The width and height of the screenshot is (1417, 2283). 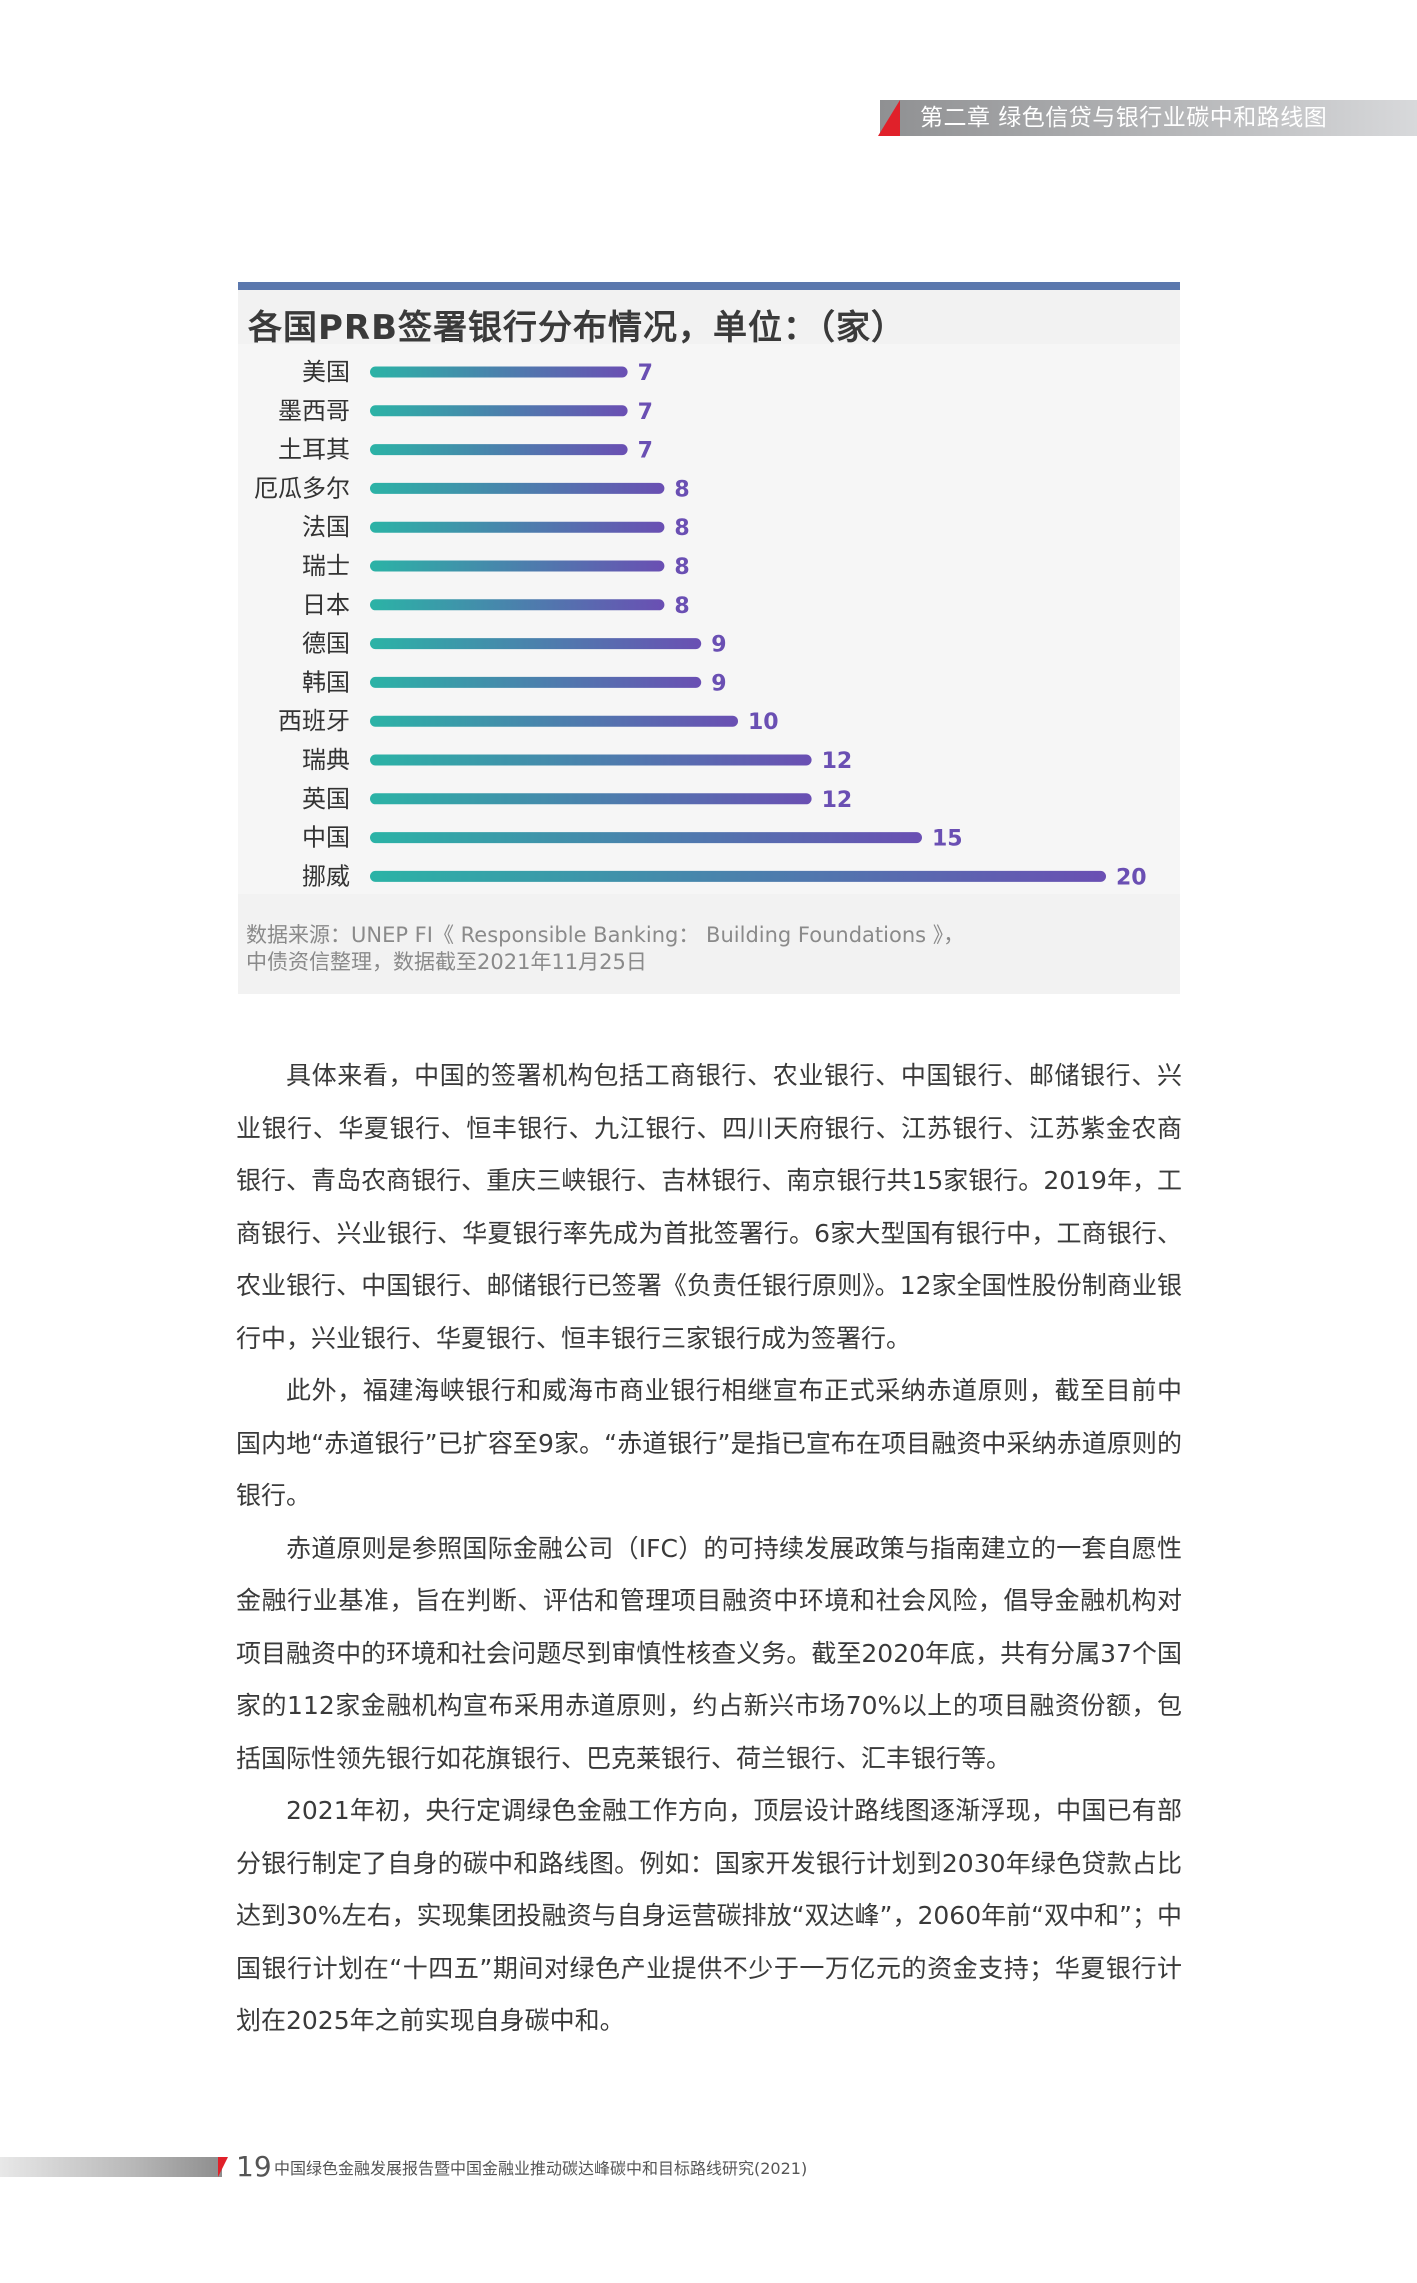 I want to click on value-label: 10, so click(x=763, y=722).